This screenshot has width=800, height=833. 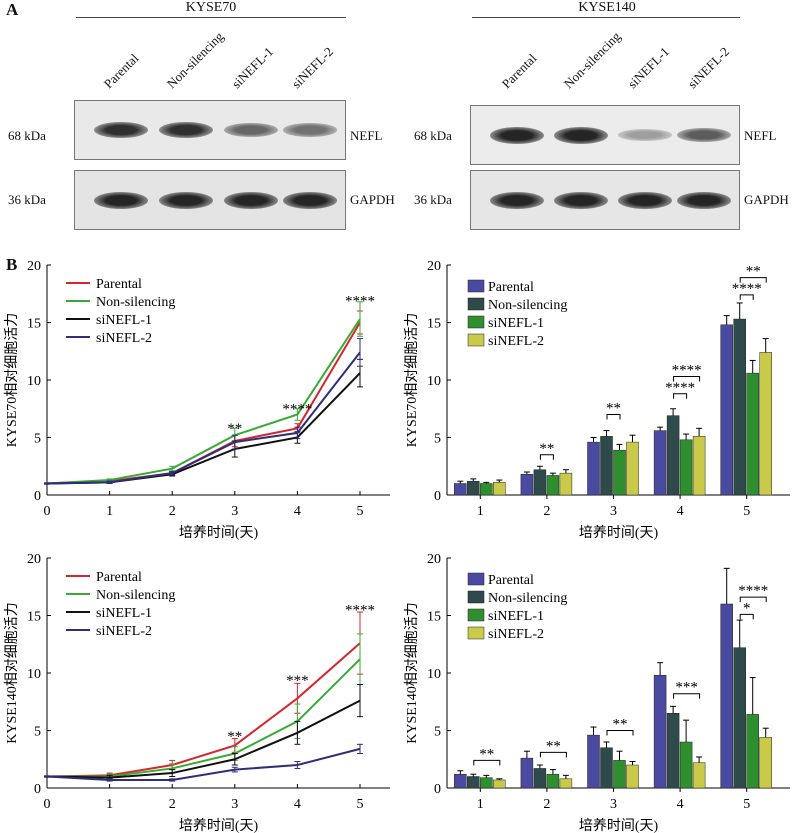 What do you see at coordinates (619, 825) in the screenshot?
I see `x-axis-label: 培养时间(天)` at bounding box center [619, 825].